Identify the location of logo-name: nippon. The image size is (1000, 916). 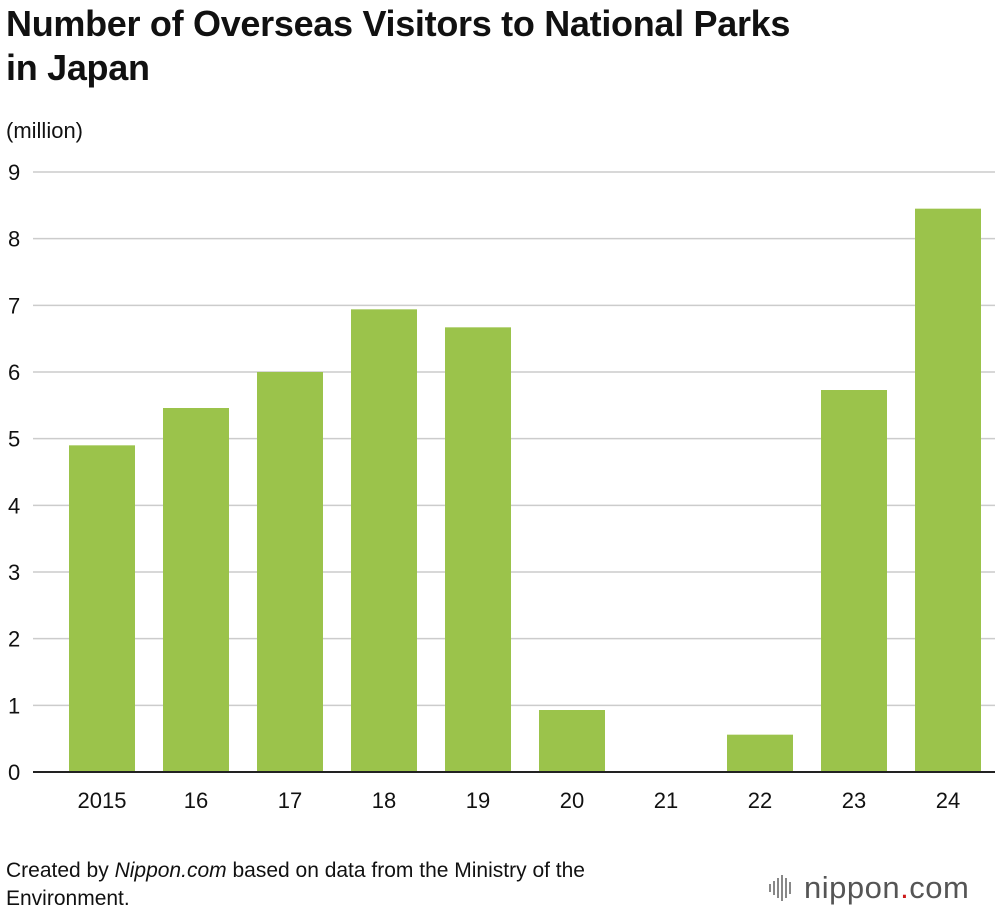
(852, 887).